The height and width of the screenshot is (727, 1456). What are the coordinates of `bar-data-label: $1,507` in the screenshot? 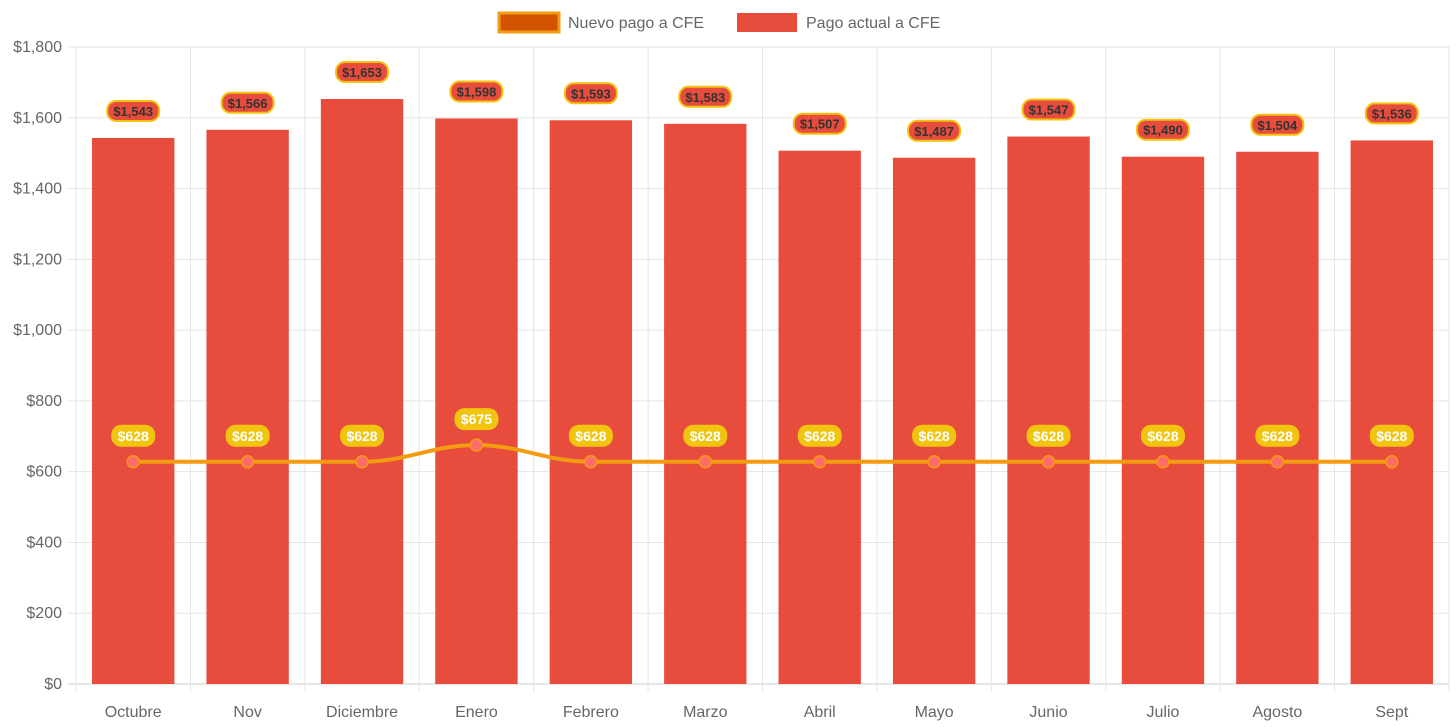 It's located at (820, 124).